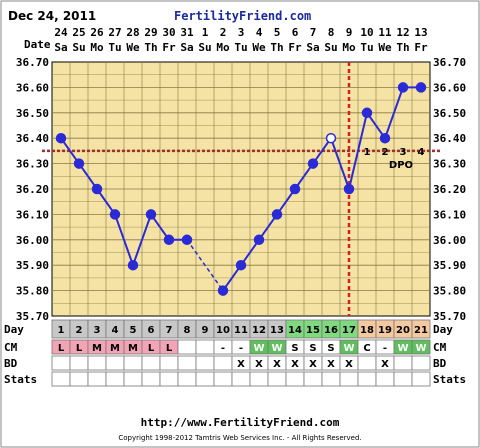  Describe the element at coordinates (32, 62) in the screenshot. I see `y-tick-left: 36.70` at that location.